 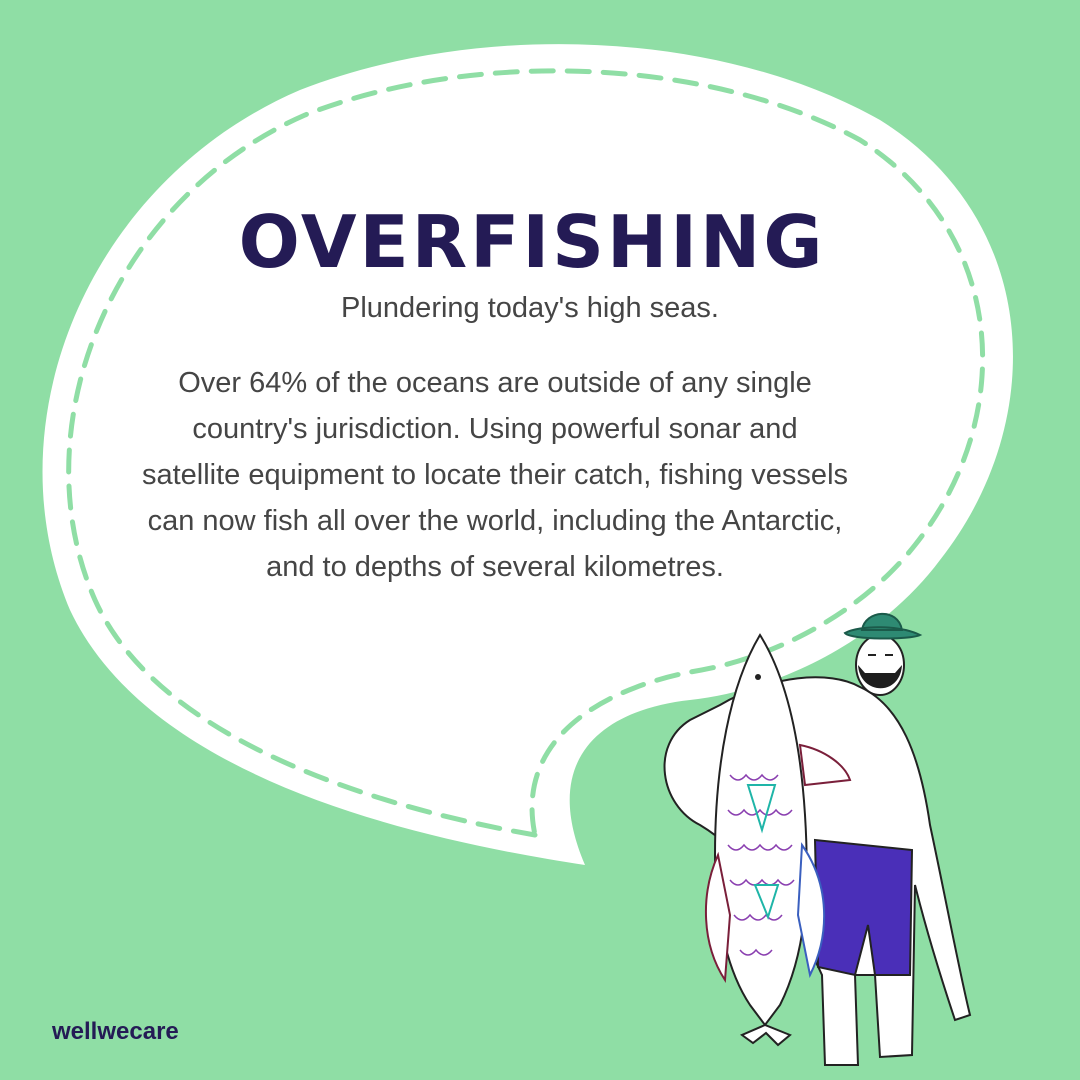 What do you see at coordinates (115, 1031) in the screenshot?
I see `brand-logo: wellwecare` at bounding box center [115, 1031].